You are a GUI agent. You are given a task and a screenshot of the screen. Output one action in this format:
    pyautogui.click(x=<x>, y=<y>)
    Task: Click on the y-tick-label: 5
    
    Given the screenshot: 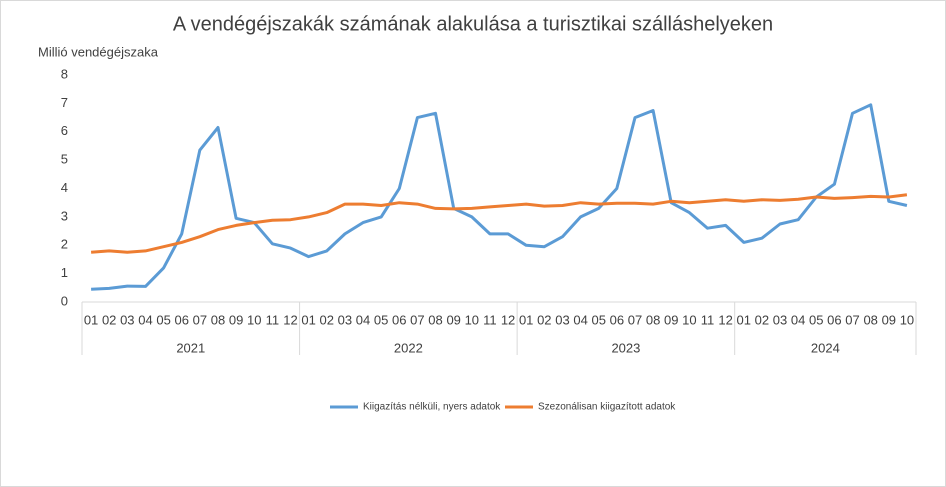 What is the action you would take?
    pyautogui.click(x=64, y=159)
    